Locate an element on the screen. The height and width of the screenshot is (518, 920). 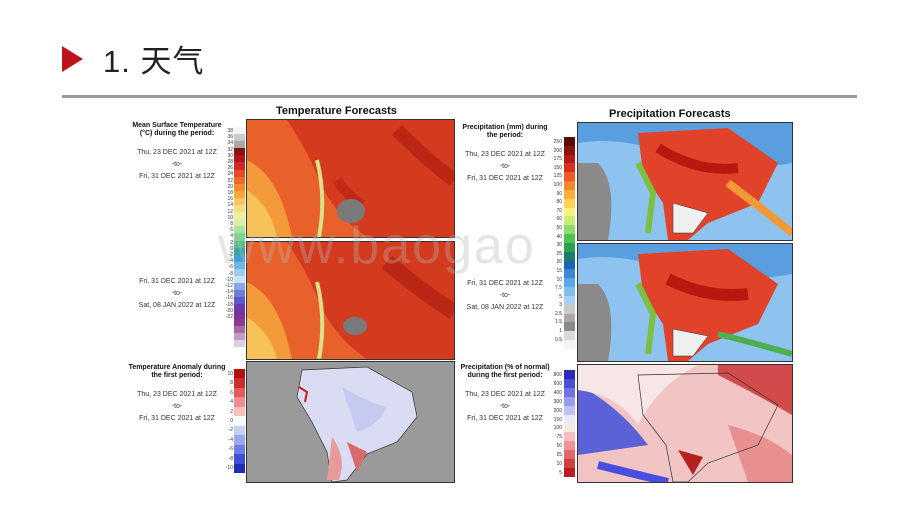
scale-tick-label: 7.5 is located at coordinates (558, 288).